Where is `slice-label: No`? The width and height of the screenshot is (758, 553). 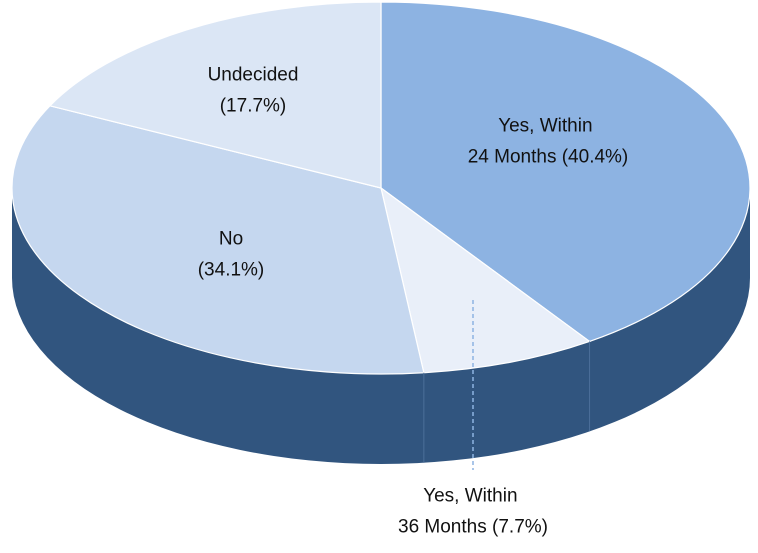 slice-label: No is located at coordinates (231, 239).